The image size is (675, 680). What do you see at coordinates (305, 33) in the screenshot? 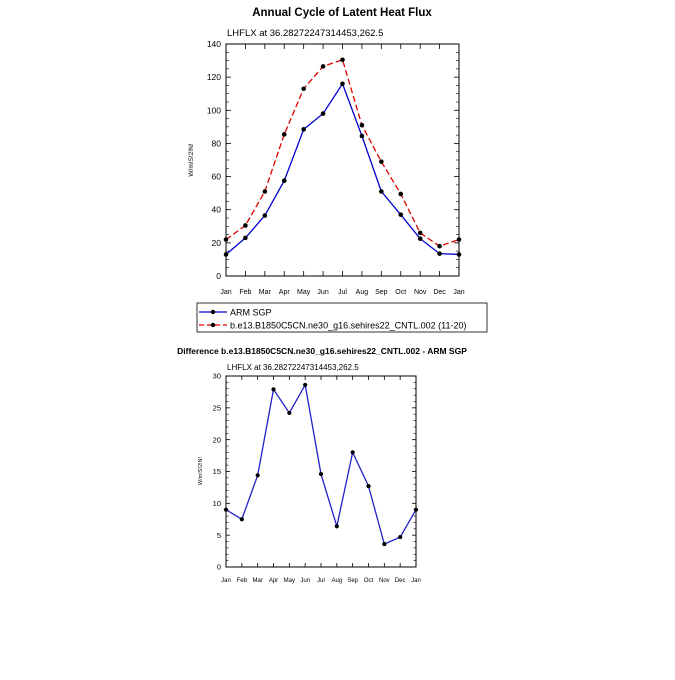
I see `chart1-subtitle: LHFLX at 36.28272247314453,262.5` at bounding box center [305, 33].